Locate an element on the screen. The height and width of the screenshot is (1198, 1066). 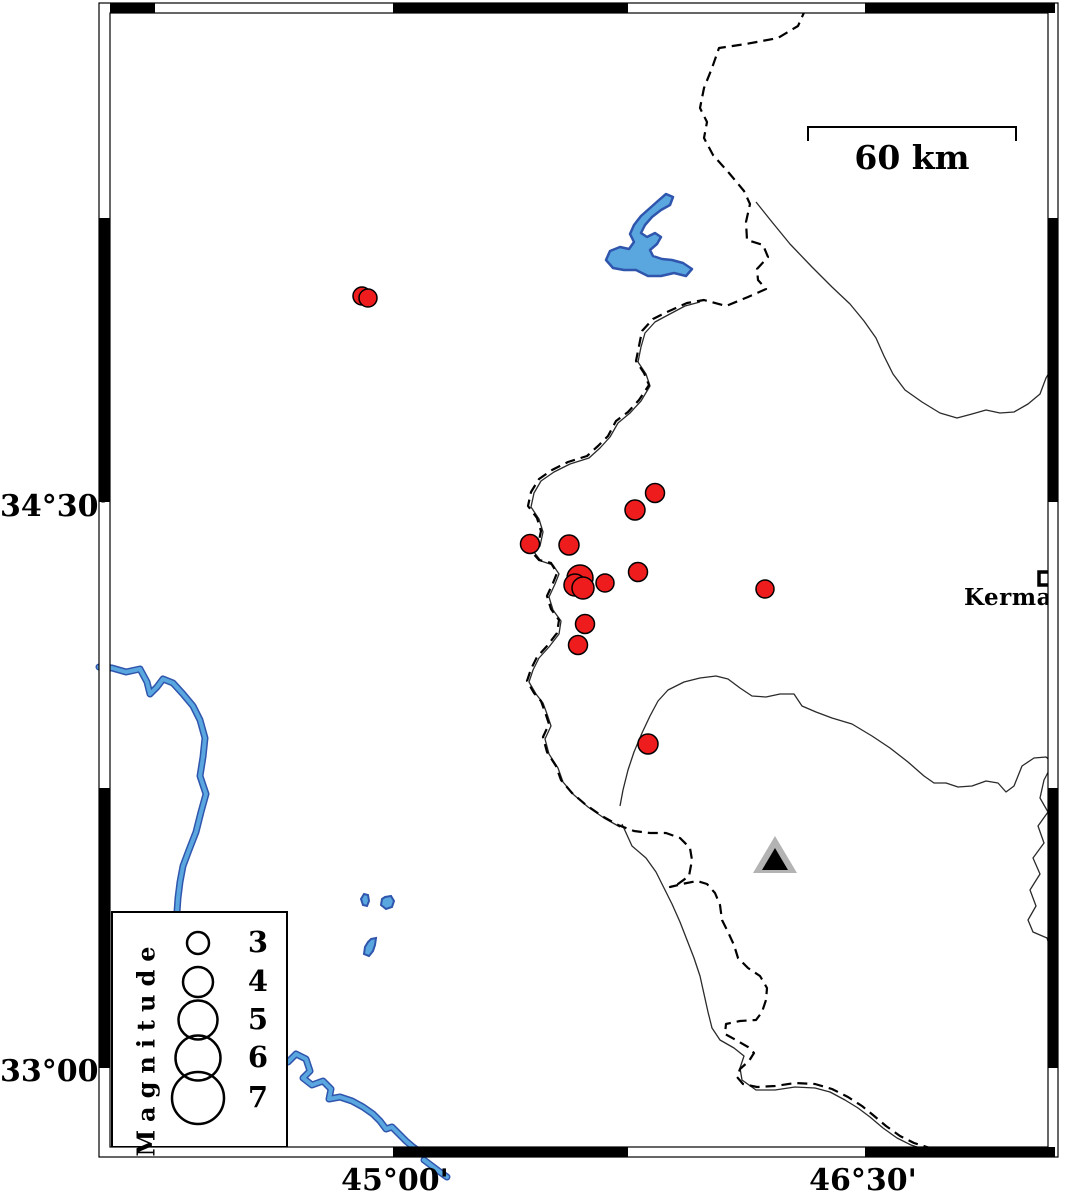
lake is located at coordinates (649, 235).